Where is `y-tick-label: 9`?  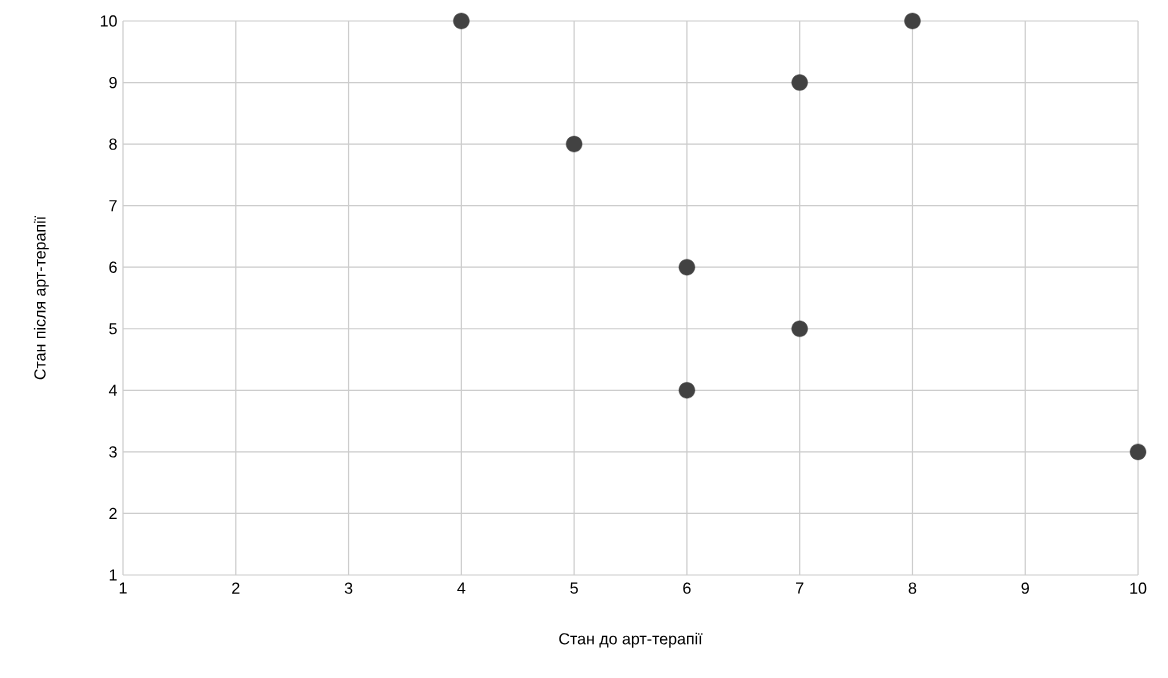 y-tick-label: 9 is located at coordinates (113, 82).